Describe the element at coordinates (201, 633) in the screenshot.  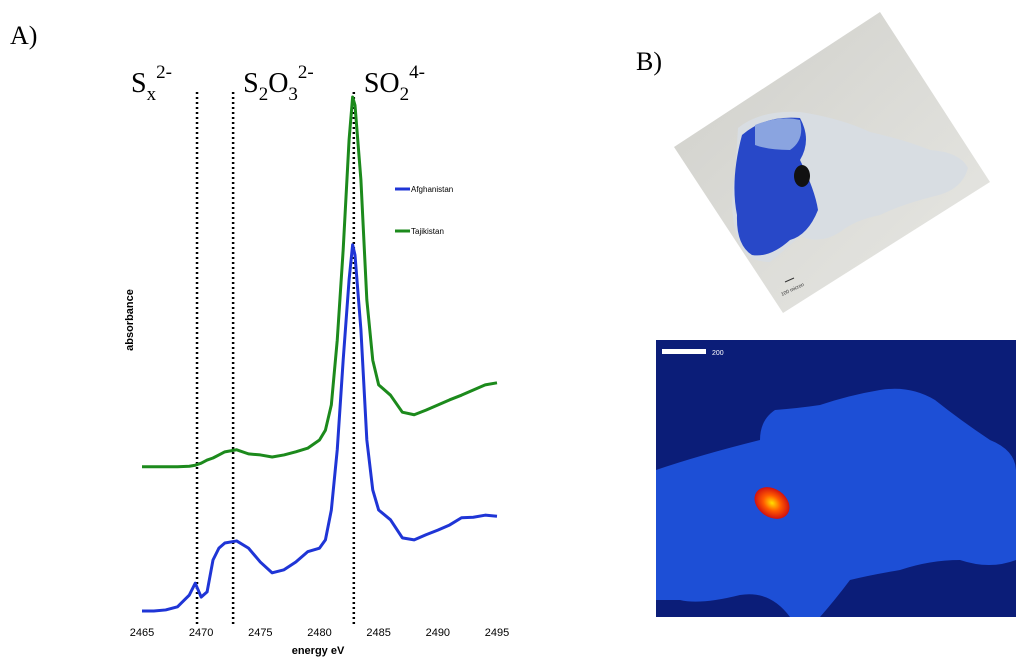
I see `x-tick-label: 2470` at that location.